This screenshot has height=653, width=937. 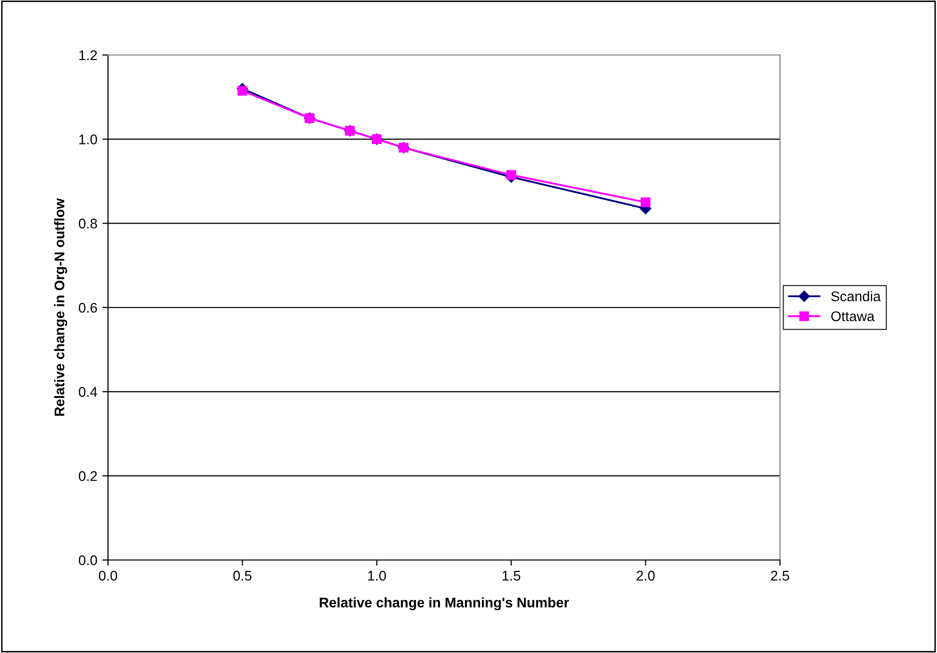 I want to click on x-tick-label: 0.0, so click(x=108, y=575).